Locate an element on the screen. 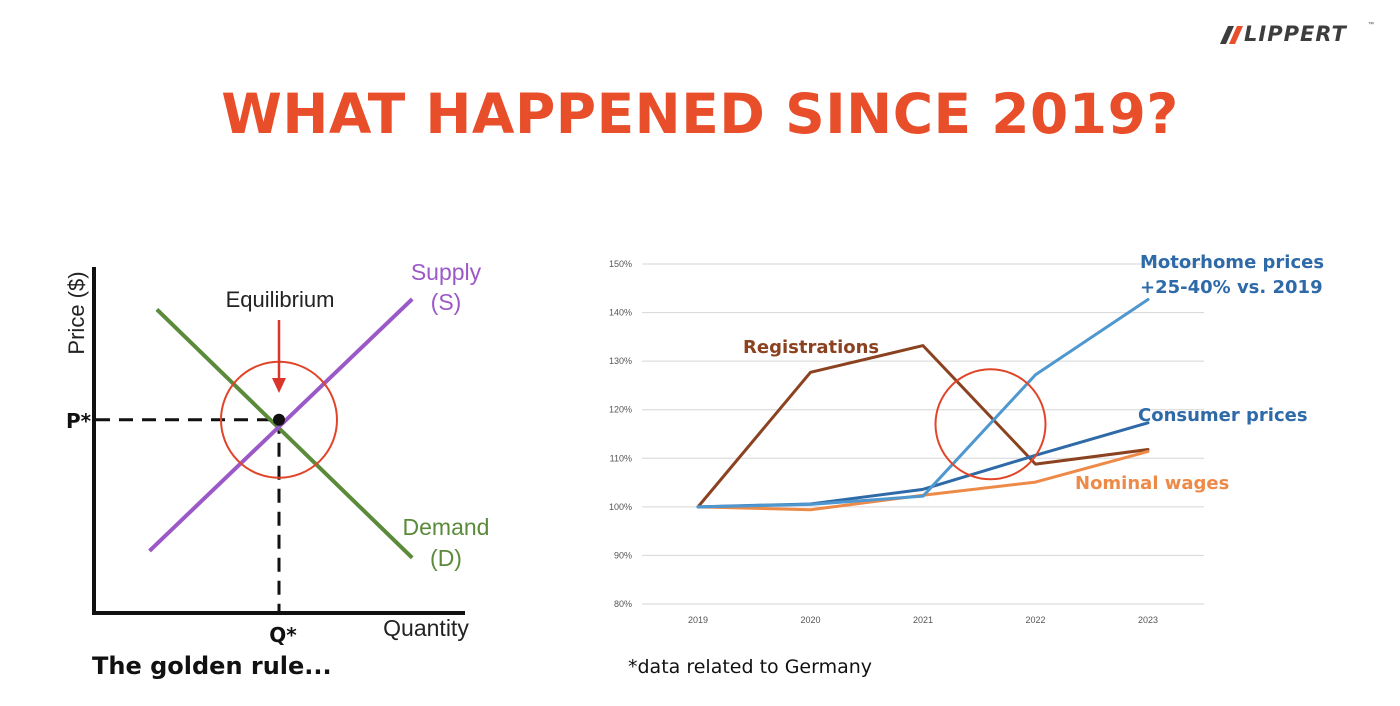  x-tick-label: 2021 is located at coordinates (923, 620).